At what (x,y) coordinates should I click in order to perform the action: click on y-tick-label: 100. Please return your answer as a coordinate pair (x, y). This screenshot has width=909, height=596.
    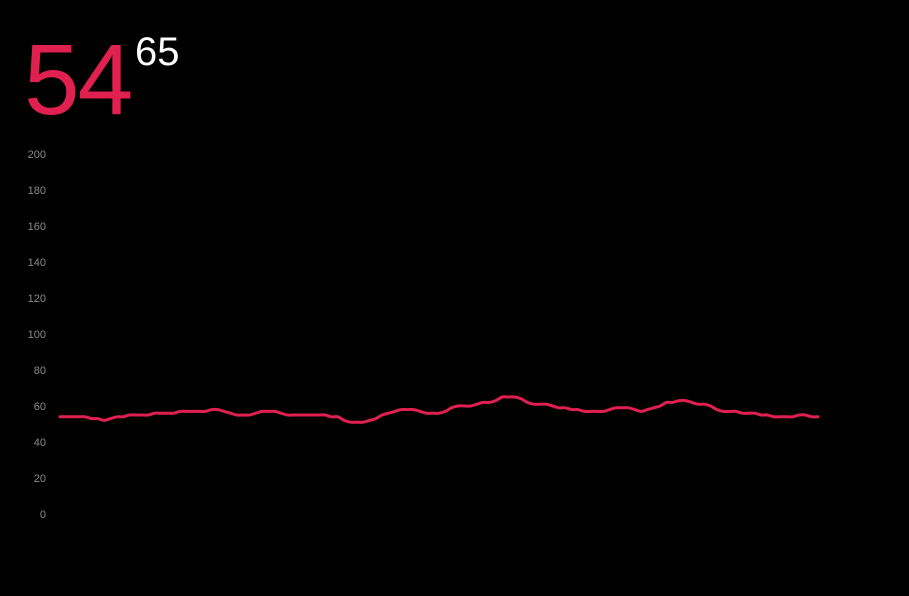
    Looking at the image, I should click on (37, 335).